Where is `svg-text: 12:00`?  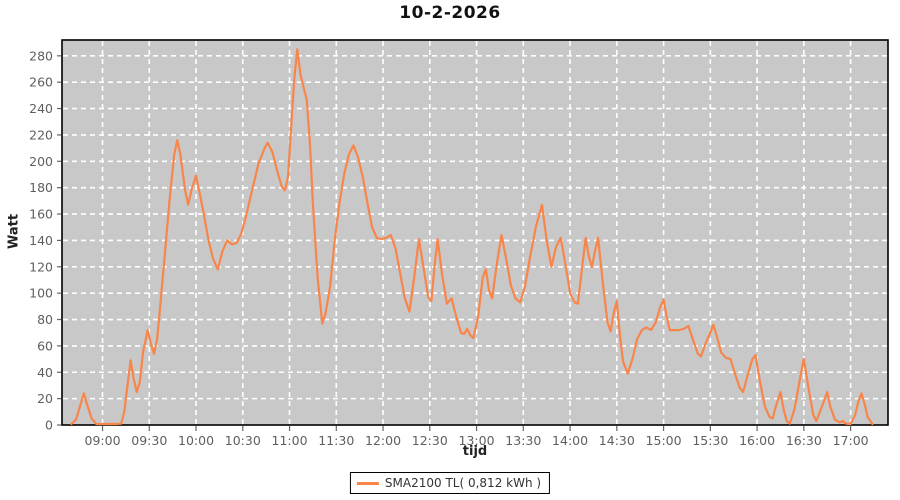 svg-text: 12:00 is located at coordinates (383, 440).